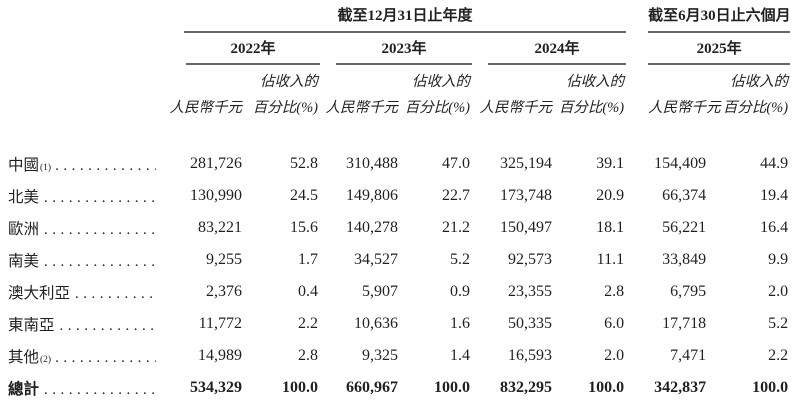 The height and width of the screenshot is (408, 798). I want to click on amount-cell: 832,295, so click(526, 387).